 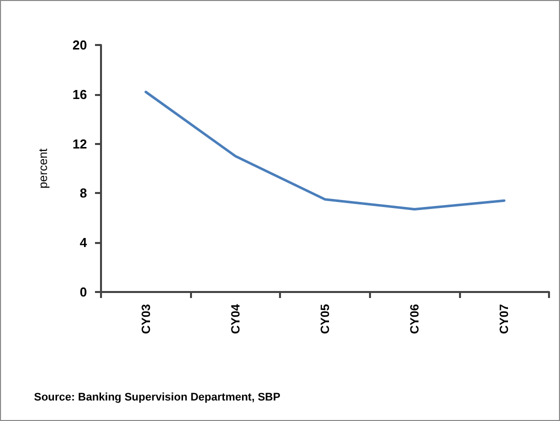 What do you see at coordinates (43, 168) in the screenshot?
I see `y-axis-title: percent` at bounding box center [43, 168].